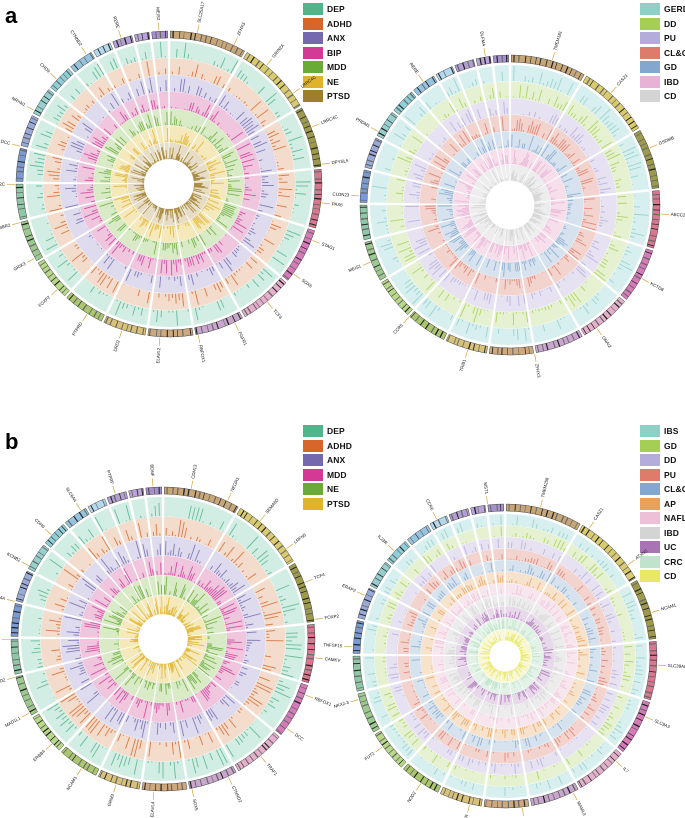  What do you see at coordinates (334, 52) in the screenshot?
I see `legend-label: BIP` at bounding box center [334, 52].